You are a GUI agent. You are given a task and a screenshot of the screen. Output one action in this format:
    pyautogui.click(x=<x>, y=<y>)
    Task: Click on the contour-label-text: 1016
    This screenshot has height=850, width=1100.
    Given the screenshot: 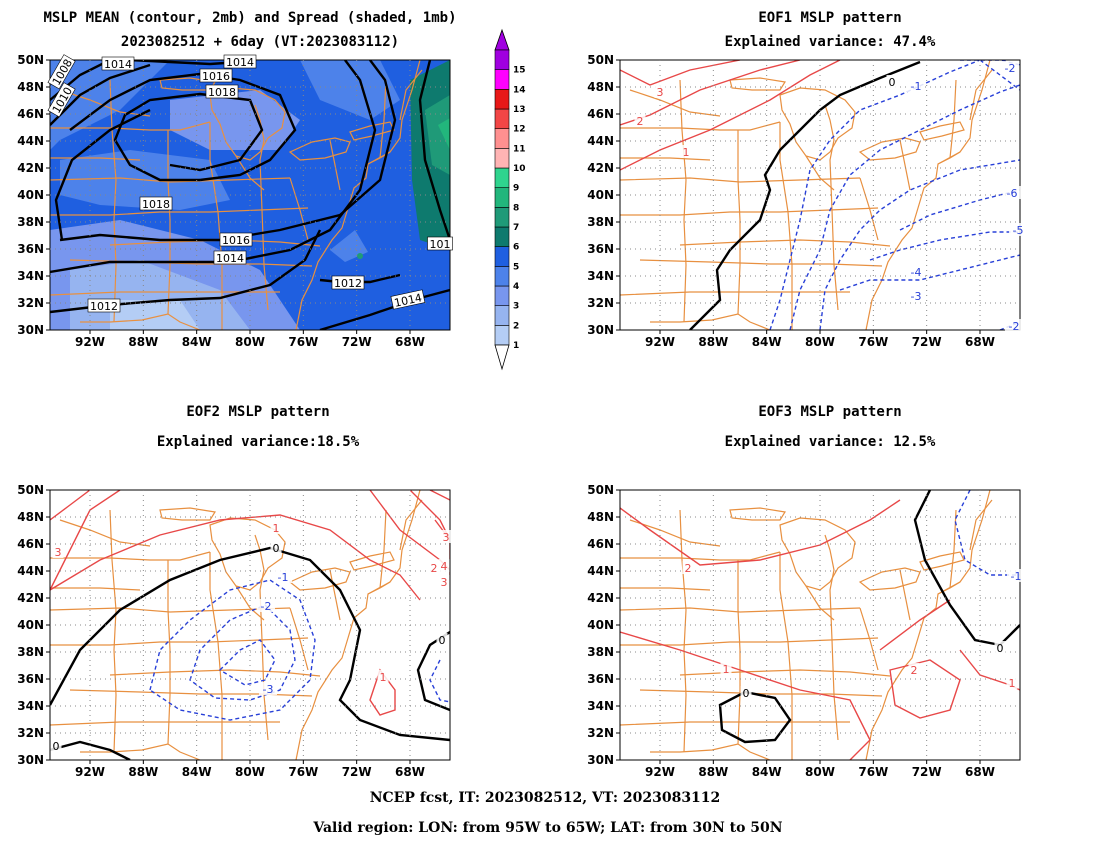 What is the action you would take?
    pyautogui.click(x=216, y=76)
    